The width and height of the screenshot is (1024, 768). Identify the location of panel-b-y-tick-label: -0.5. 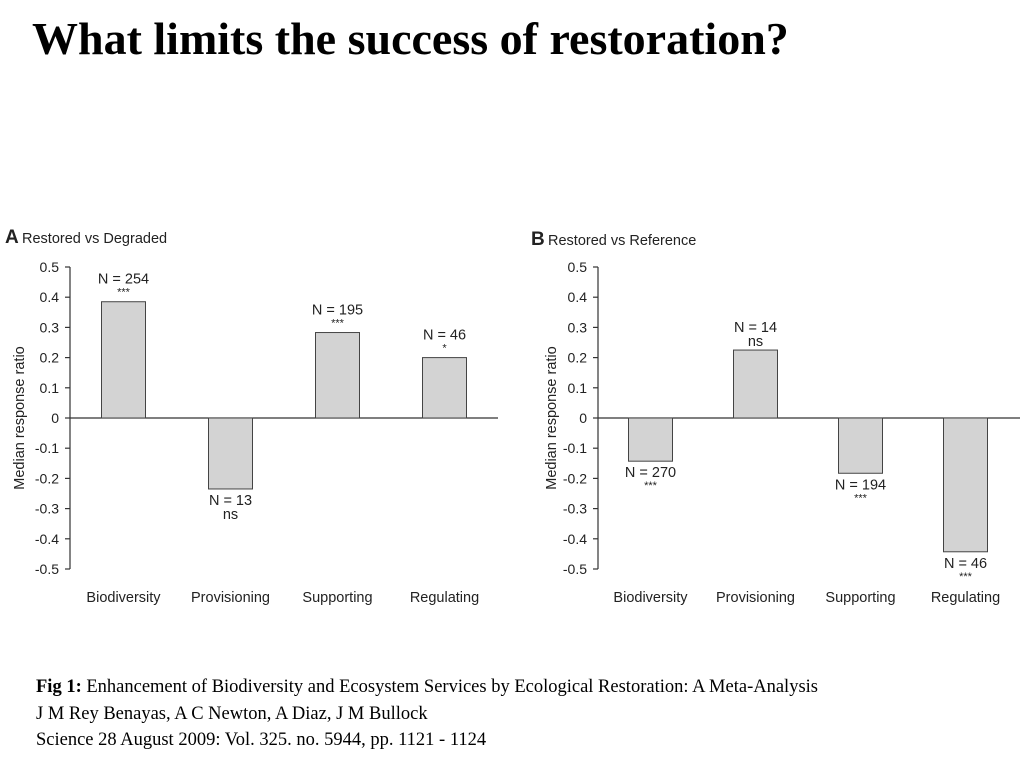
(575, 569).